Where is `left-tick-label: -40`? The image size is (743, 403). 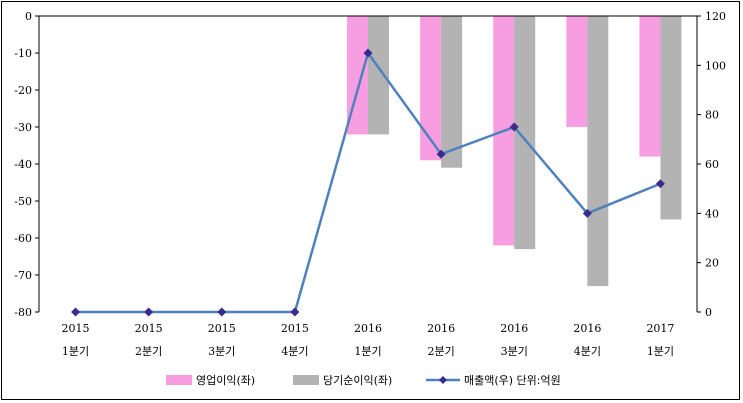 left-tick-label: -40 is located at coordinates (23, 164).